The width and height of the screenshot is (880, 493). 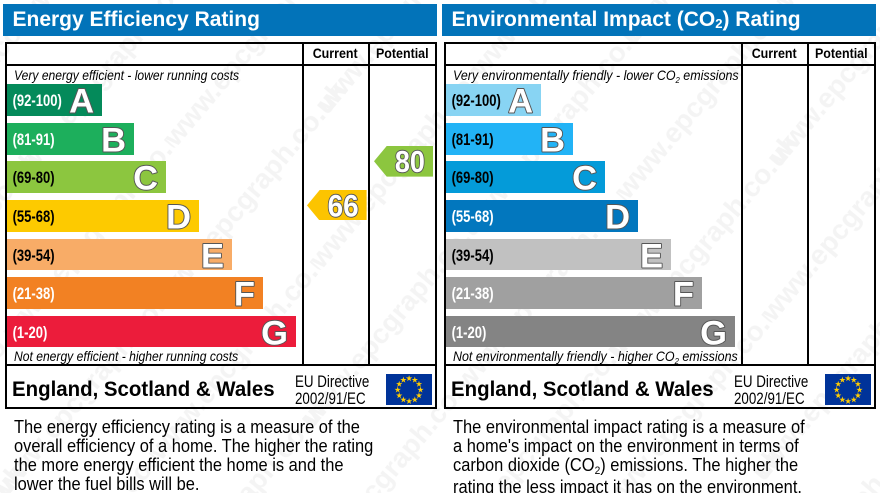 What do you see at coordinates (343, 205) in the screenshot?
I see `svg-text: 66` at bounding box center [343, 205].